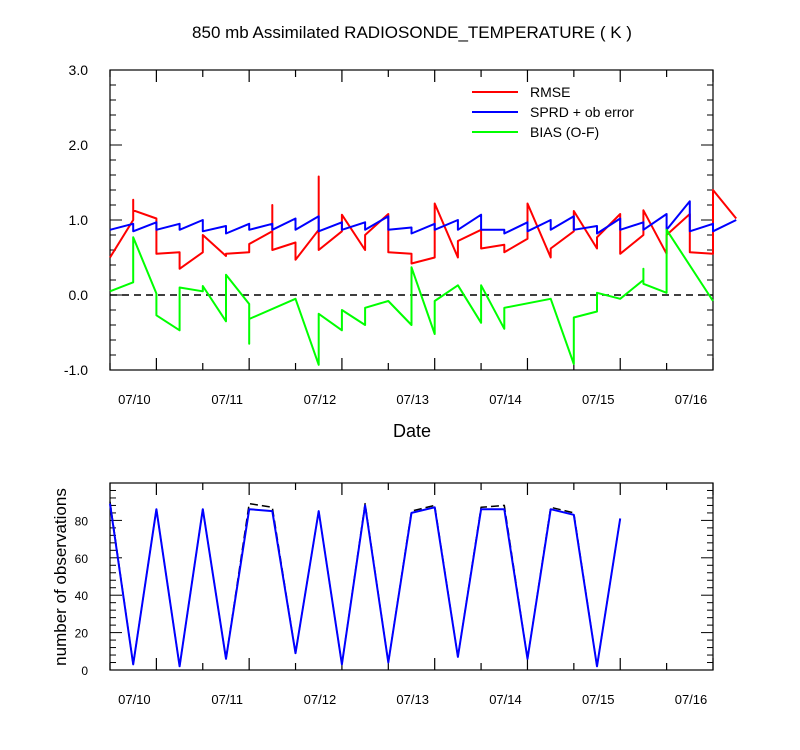 The image size is (800, 750). Describe the element at coordinates (79, 70) in the screenshot. I see `y-tick-label: 3.0` at that location.